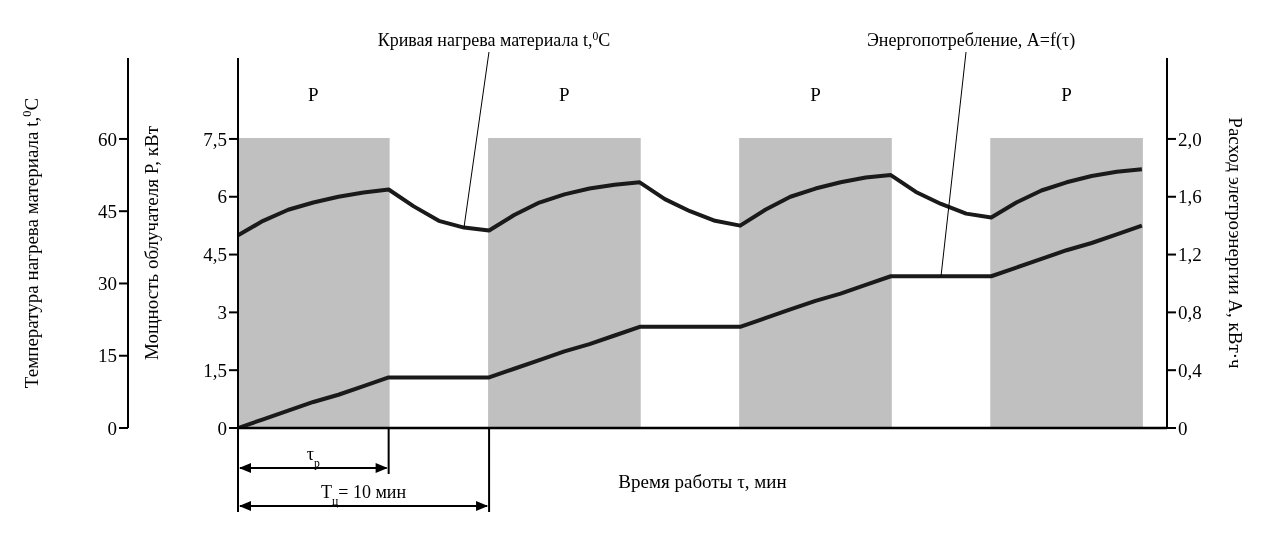  Describe the element at coordinates (107, 356) in the screenshot. I see `y3-tick-label: 15` at that location.